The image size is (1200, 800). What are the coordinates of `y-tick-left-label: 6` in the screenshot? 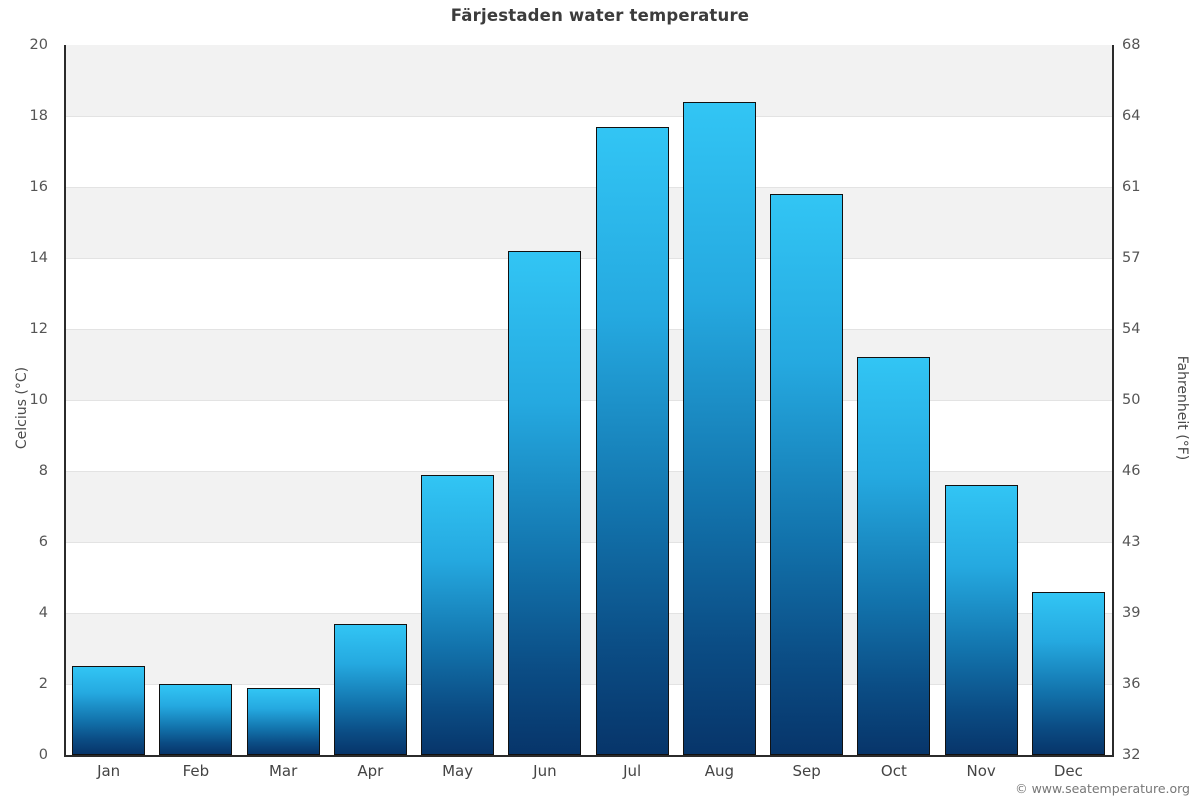 It's located at (43, 542).